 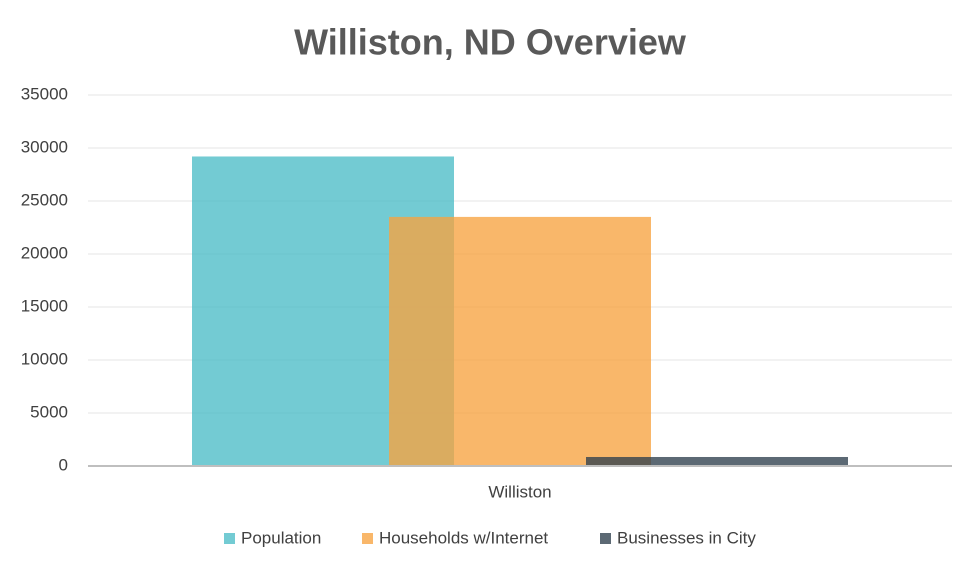 I want to click on x-tick-label: Williston, so click(x=519, y=491).